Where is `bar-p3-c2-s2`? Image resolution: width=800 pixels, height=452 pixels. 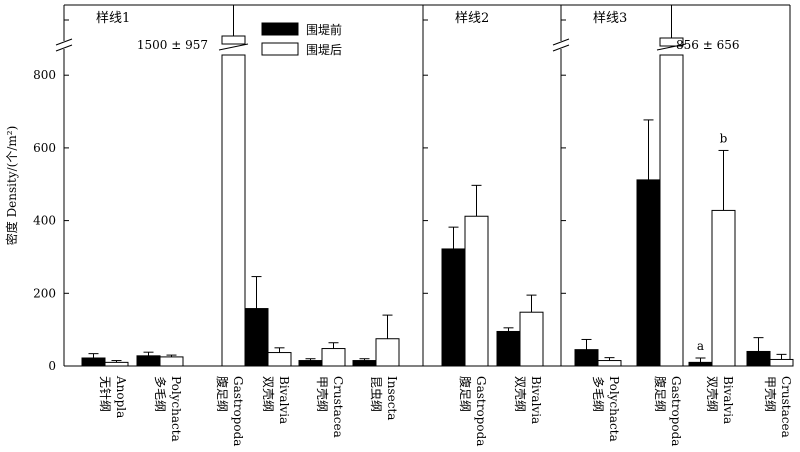
bar-p3-c2-s2 is located at coordinates (671, 210).